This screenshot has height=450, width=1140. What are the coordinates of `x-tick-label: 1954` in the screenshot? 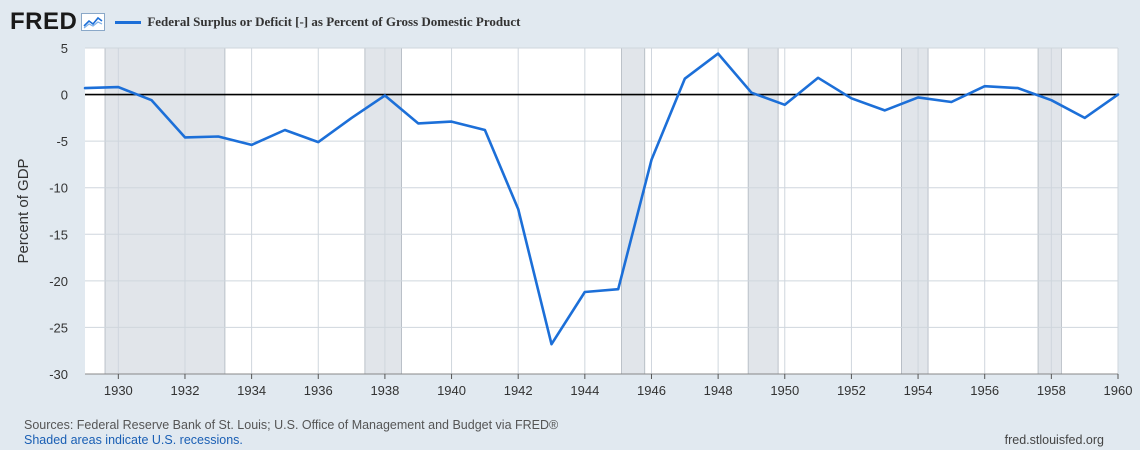 It's located at (918, 390).